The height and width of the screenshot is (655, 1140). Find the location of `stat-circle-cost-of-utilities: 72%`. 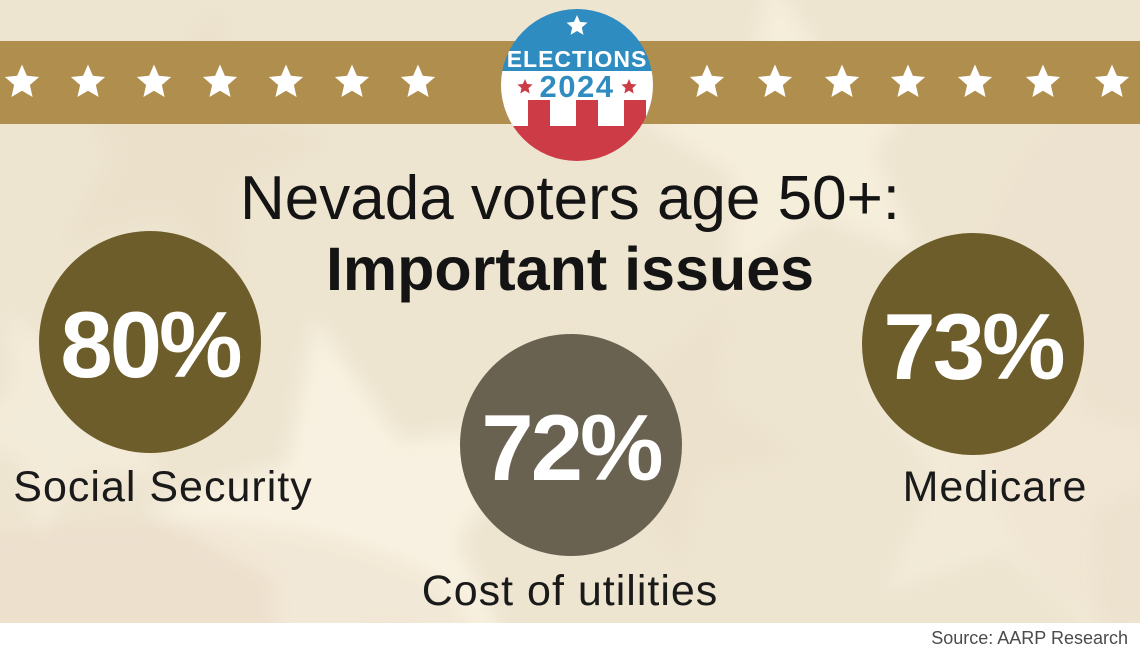

stat-circle-cost-of-utilities: 72% is located at coordinates (571, 445).